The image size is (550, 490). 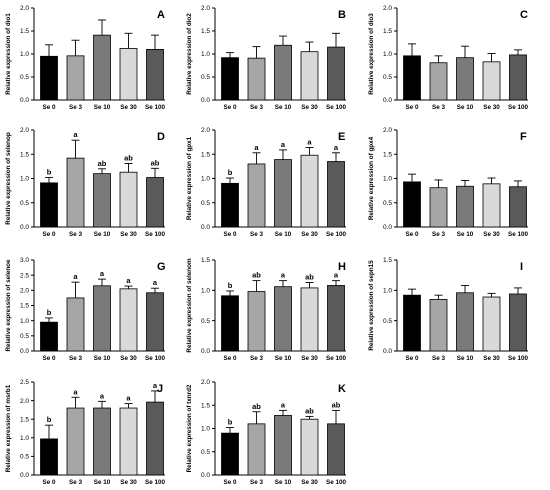 I want to click on panel-letter: K, so click(x=342, y=389).